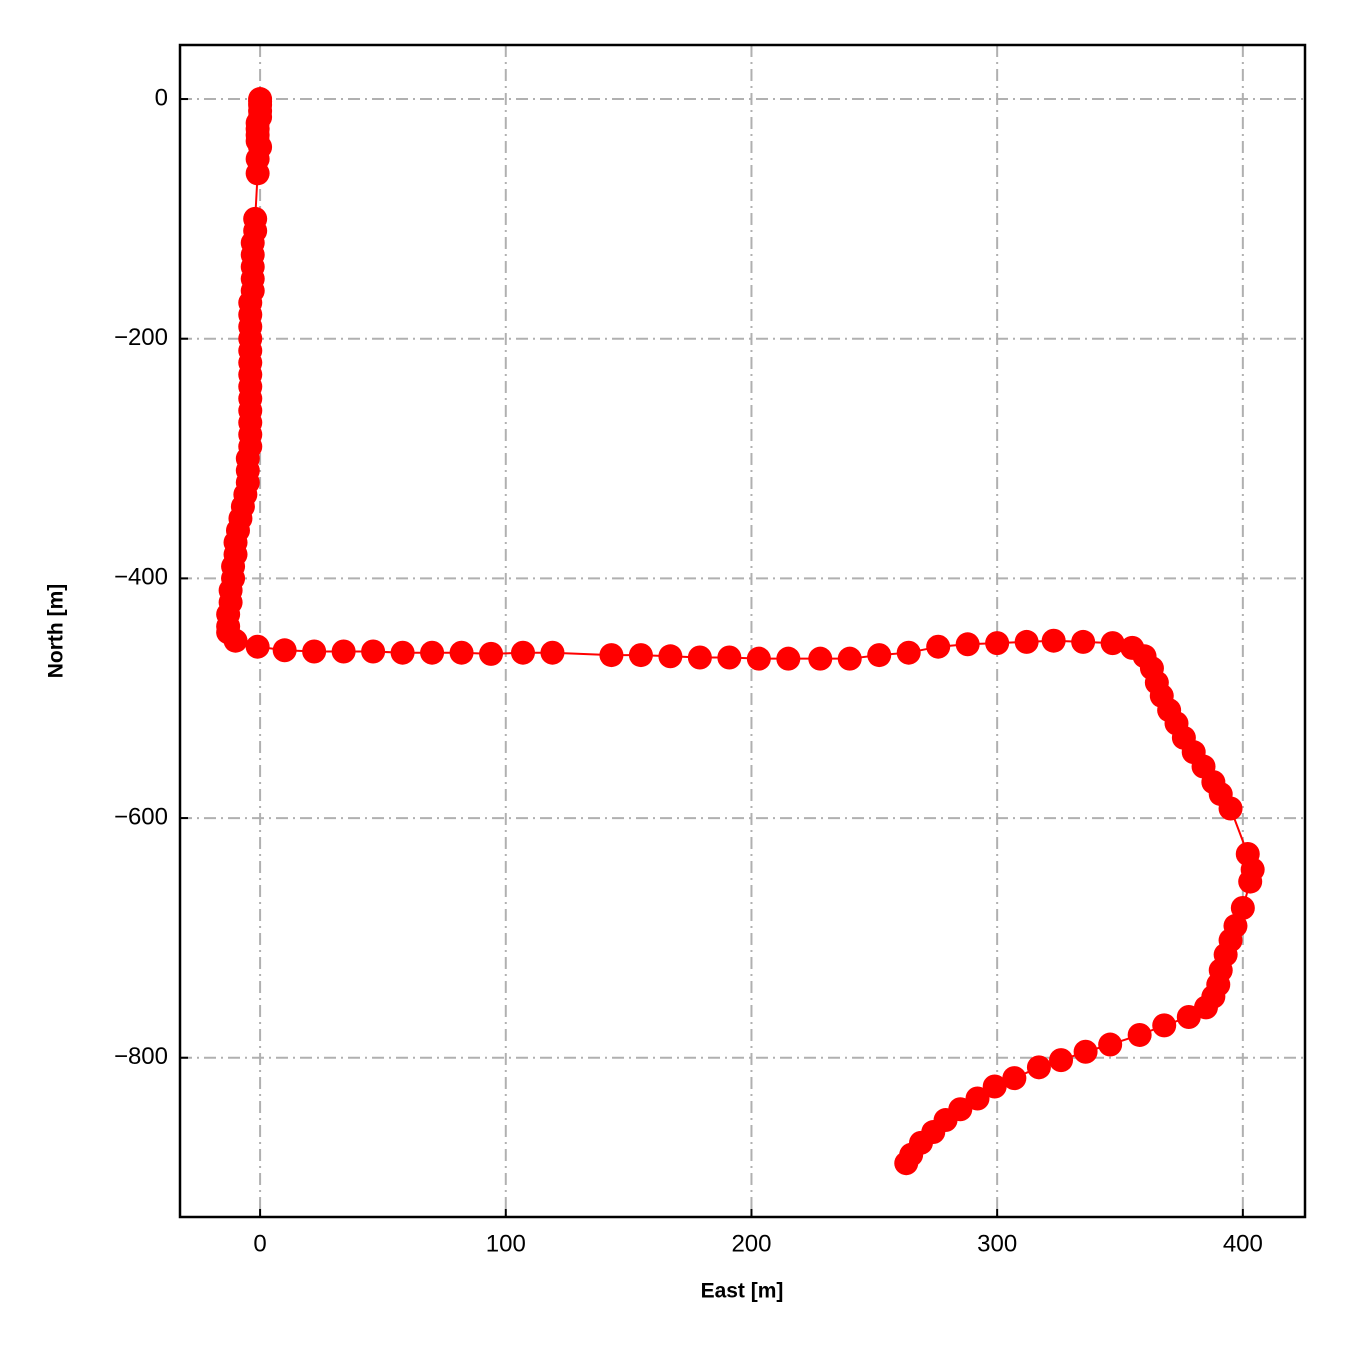 This screenshot has height=1355, width=1350. I want to click on y-tick-label: −800, so click(141, 1056).